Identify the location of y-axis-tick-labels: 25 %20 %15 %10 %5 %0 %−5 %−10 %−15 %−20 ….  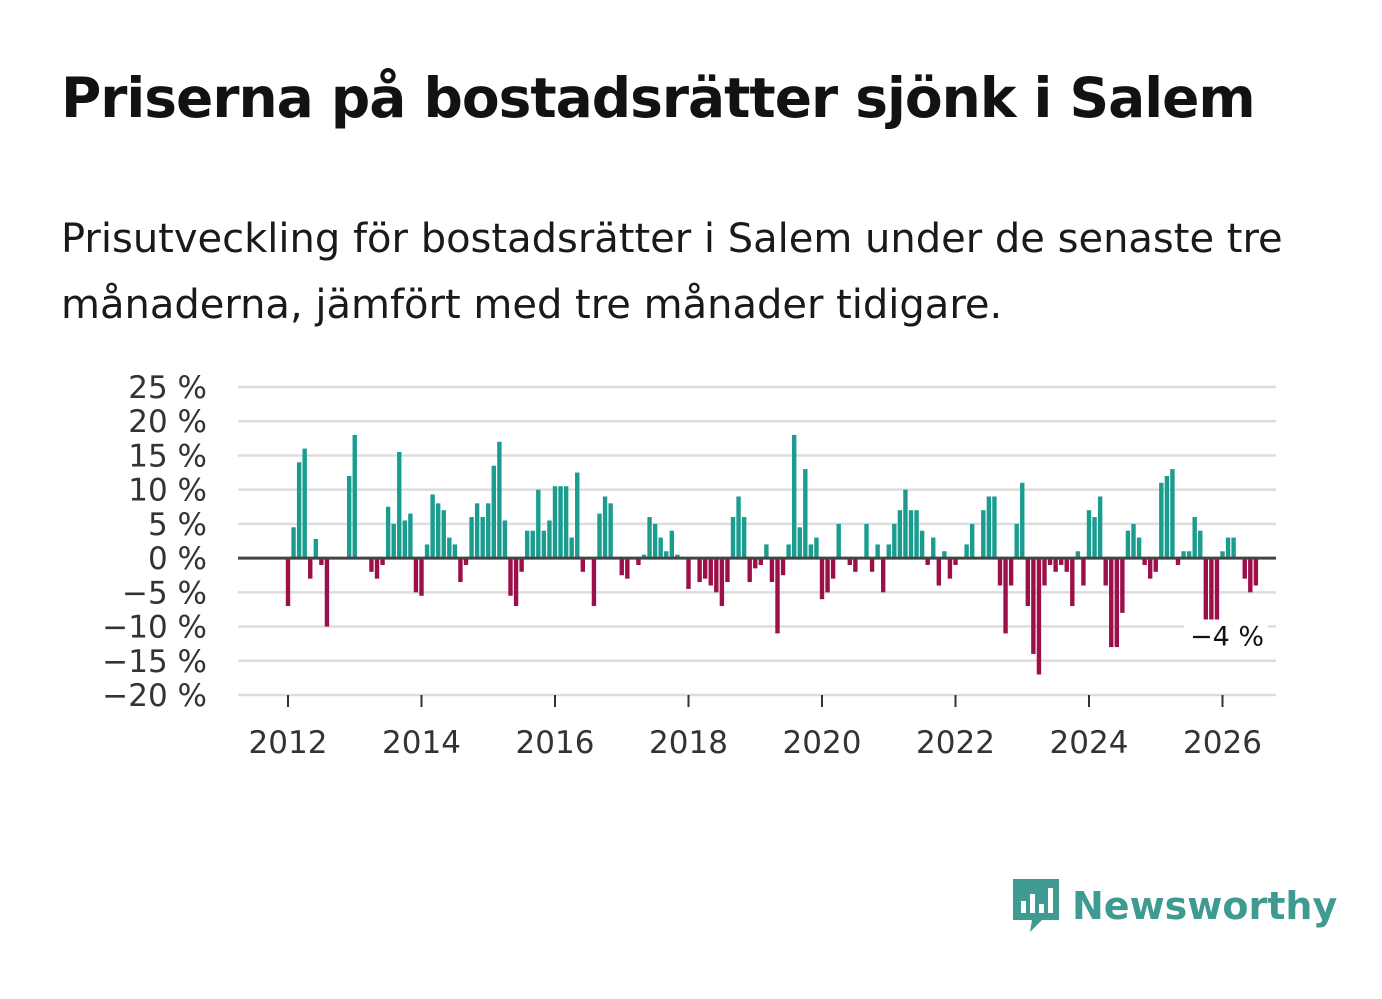
(154, 542).